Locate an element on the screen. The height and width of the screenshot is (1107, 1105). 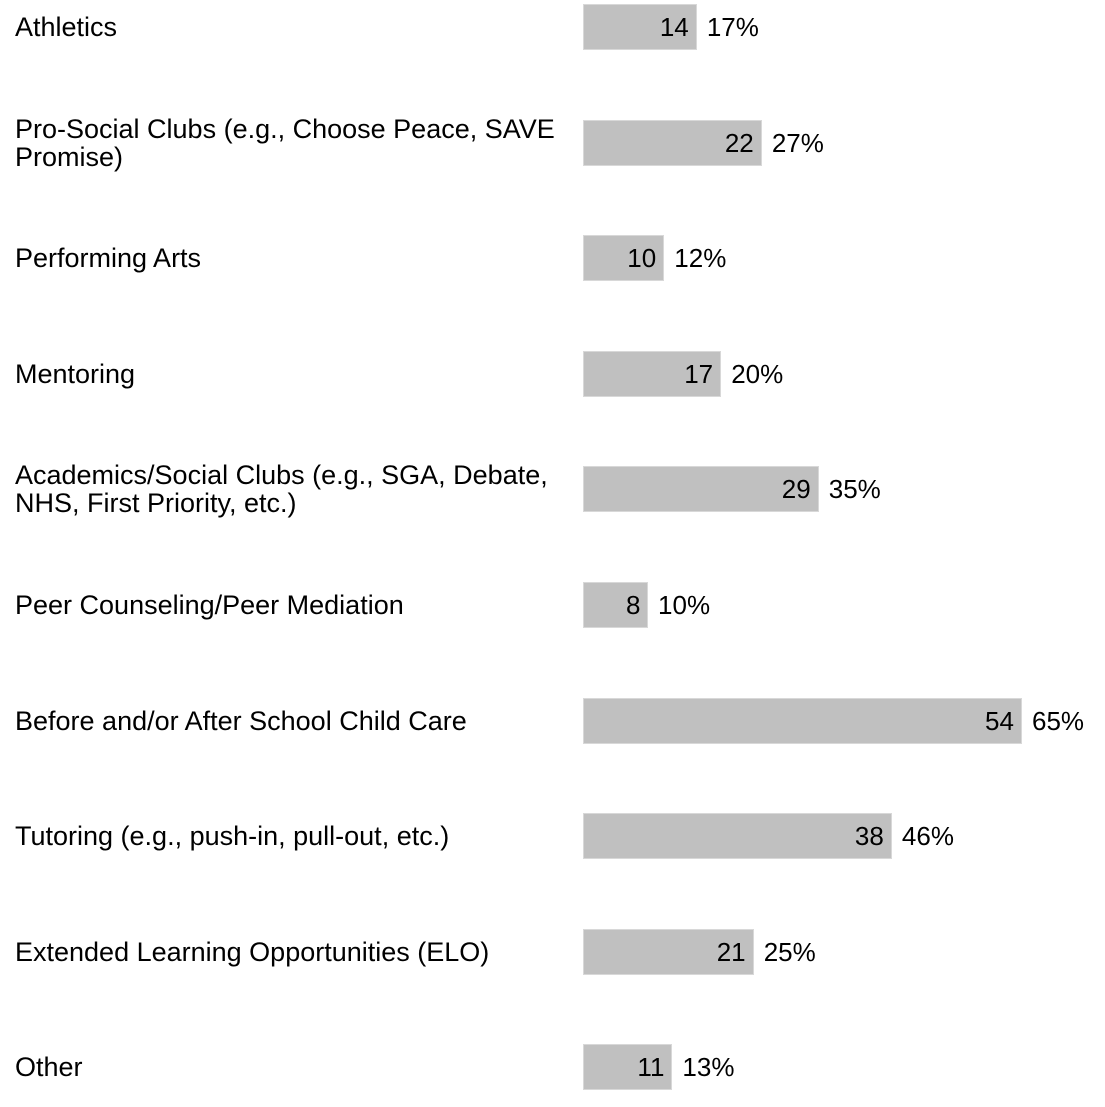
percent-label: 65% is located at coordinates (1058, 720).